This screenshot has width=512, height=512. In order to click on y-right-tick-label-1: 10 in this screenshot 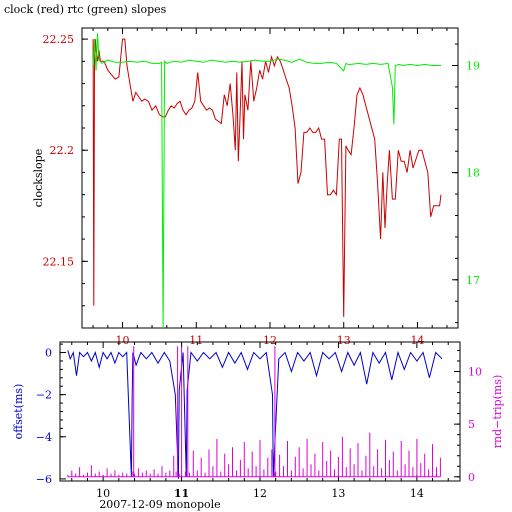, I will do `click(475, 371)`.